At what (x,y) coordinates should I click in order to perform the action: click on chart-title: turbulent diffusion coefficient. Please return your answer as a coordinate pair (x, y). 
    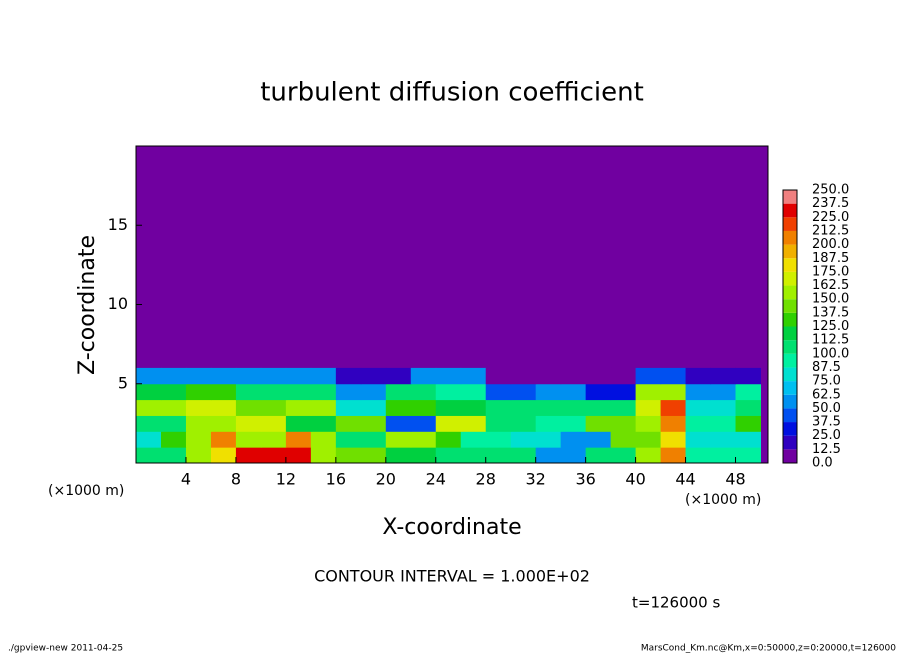
    Looking at the image, I should click on (452, 93).